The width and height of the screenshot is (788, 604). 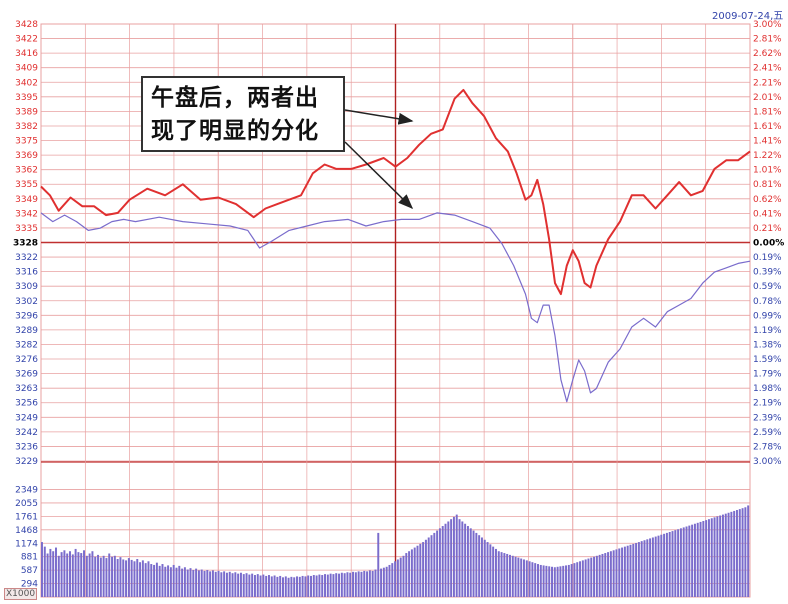 I want to click on price-tick-label: 3316, so click(x=26, y=273).